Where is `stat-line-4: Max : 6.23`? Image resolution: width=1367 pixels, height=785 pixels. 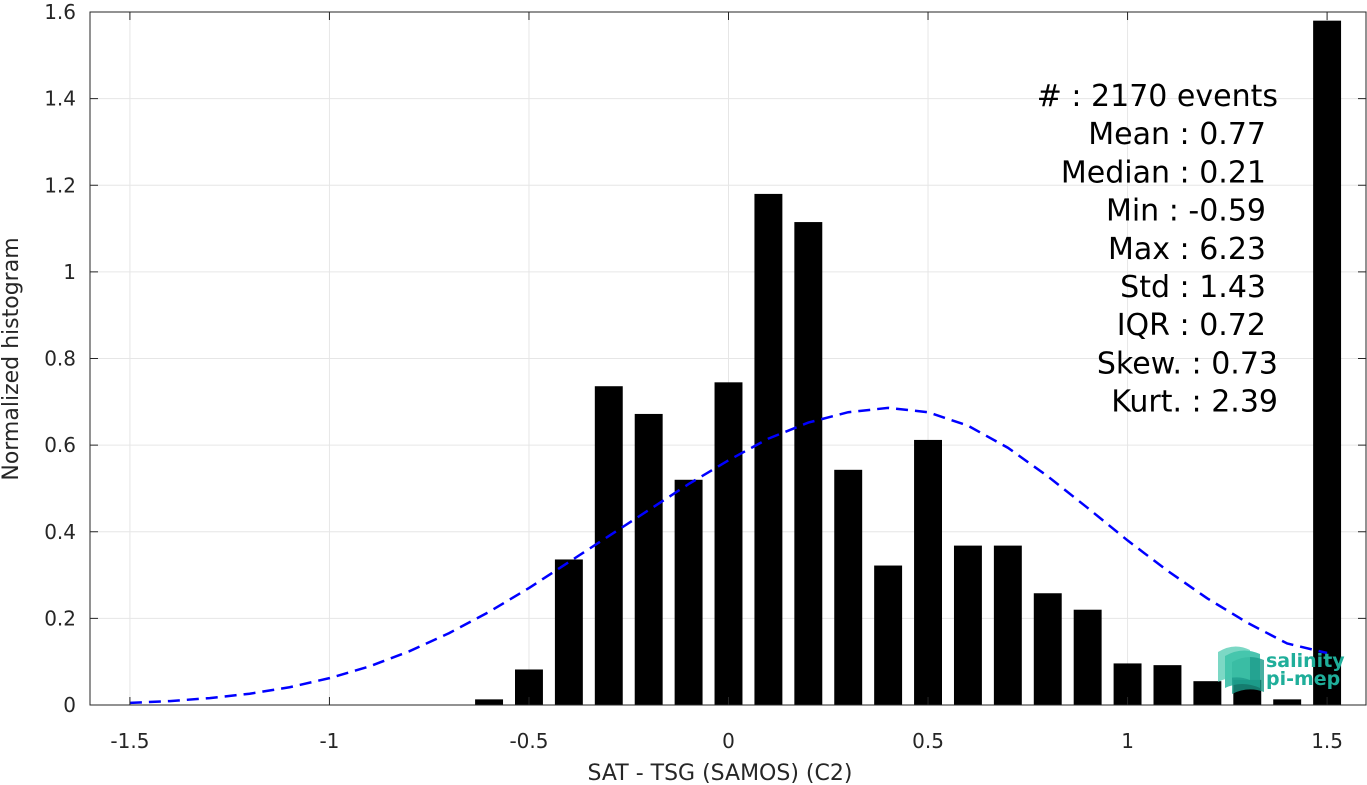
stat-line-4: Max : 6.23 is located at coordinates (1187, 249).